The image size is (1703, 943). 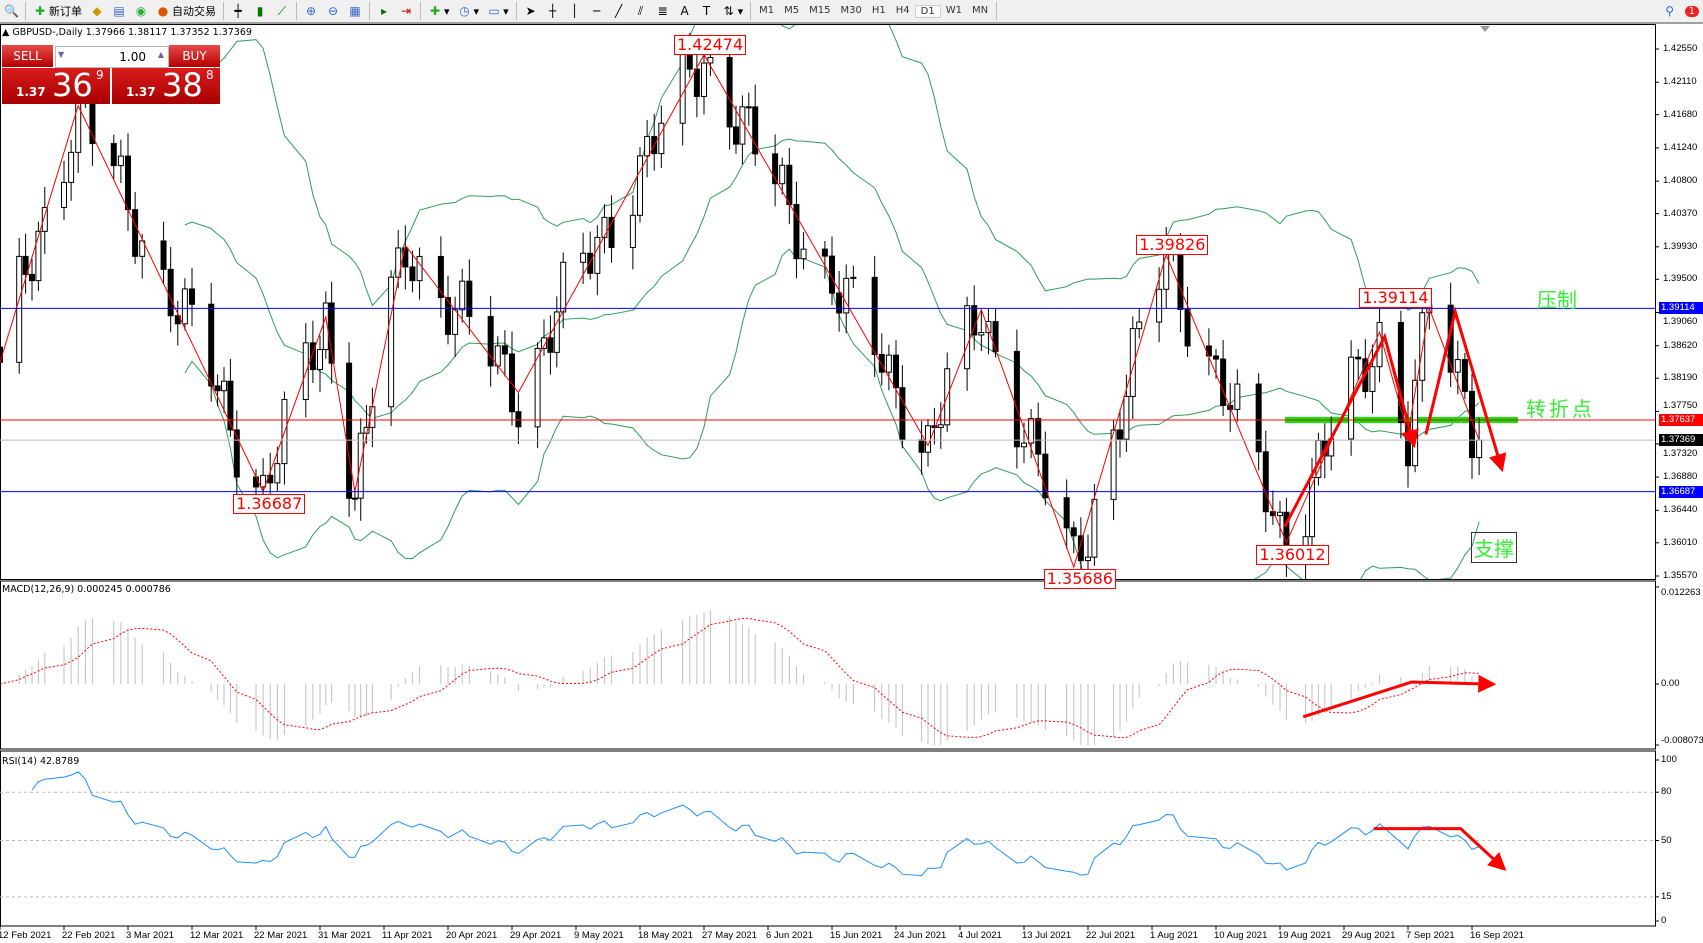 What do you see at coordinates (878, 10) in the screenshot?
I see `timeframe-h1: H1` at bounding box center [878, 10].